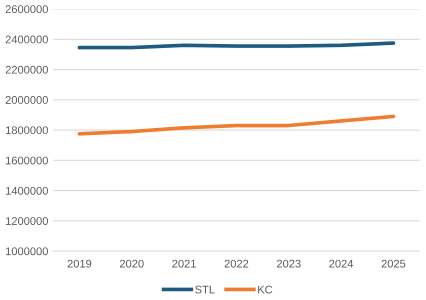  Describe the element at coordinates (236, 264) in the screenshot. I see `x-tick-label: 2022` at that location.